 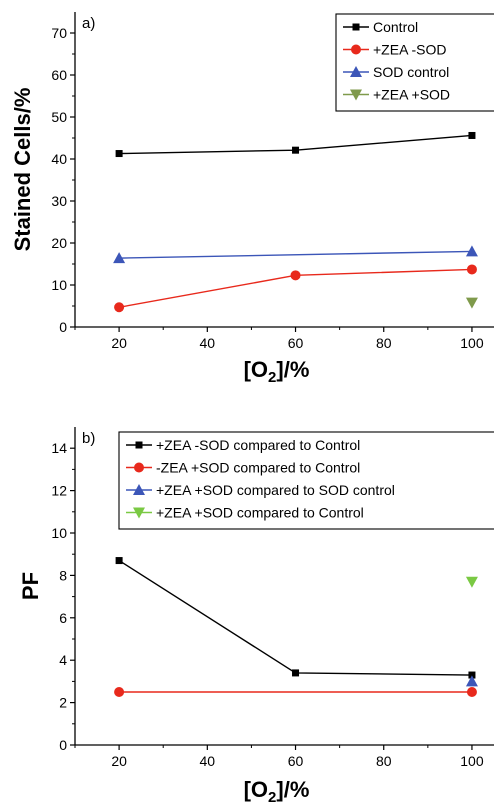 What do you see at coordinates (59, 75) in the screenshot?
I see `y-tick-label: 60` at bounding box center [59, 75].